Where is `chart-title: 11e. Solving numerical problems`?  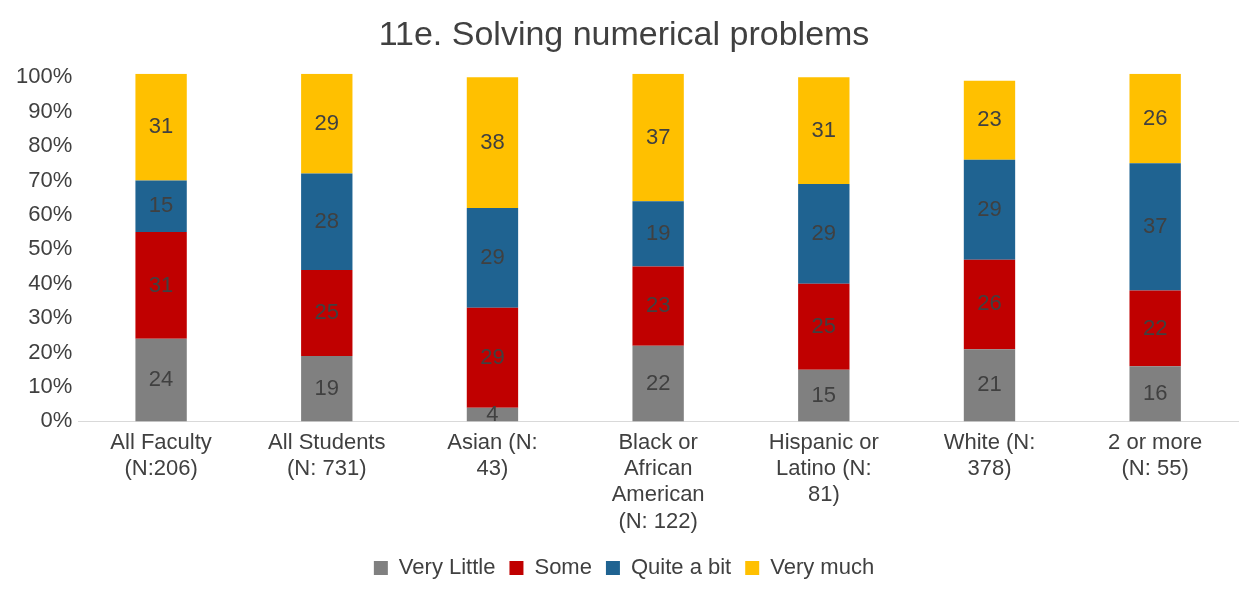 chart-title: 11e. Solving numerical problems is located at coordinates (624, 32).